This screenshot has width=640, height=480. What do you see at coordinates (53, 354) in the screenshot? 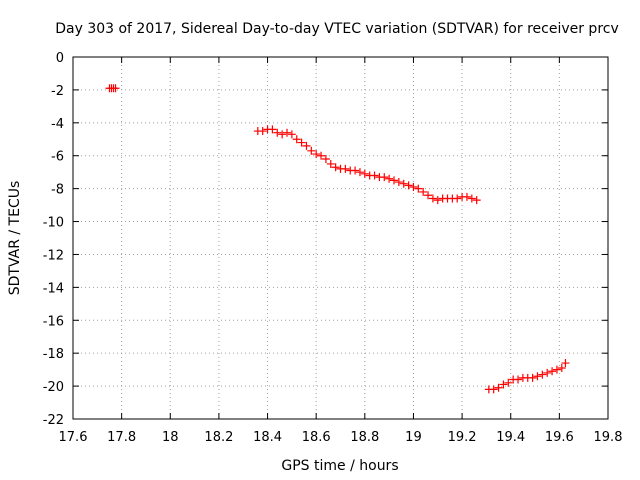
I see `y-tick-label: -18` at bounding box center [53, 354].